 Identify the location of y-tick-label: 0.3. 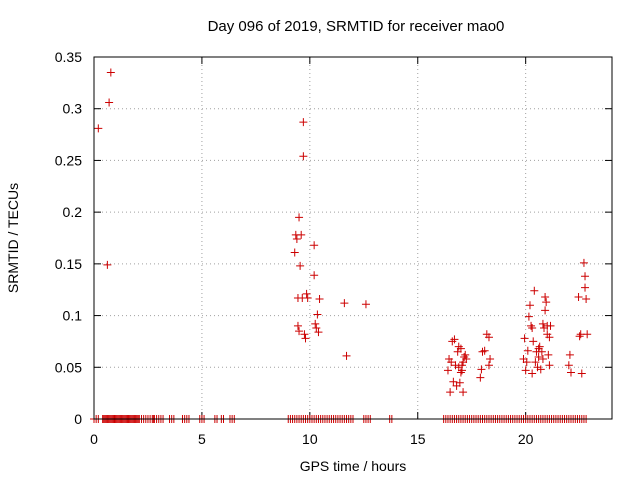
(73, 109).